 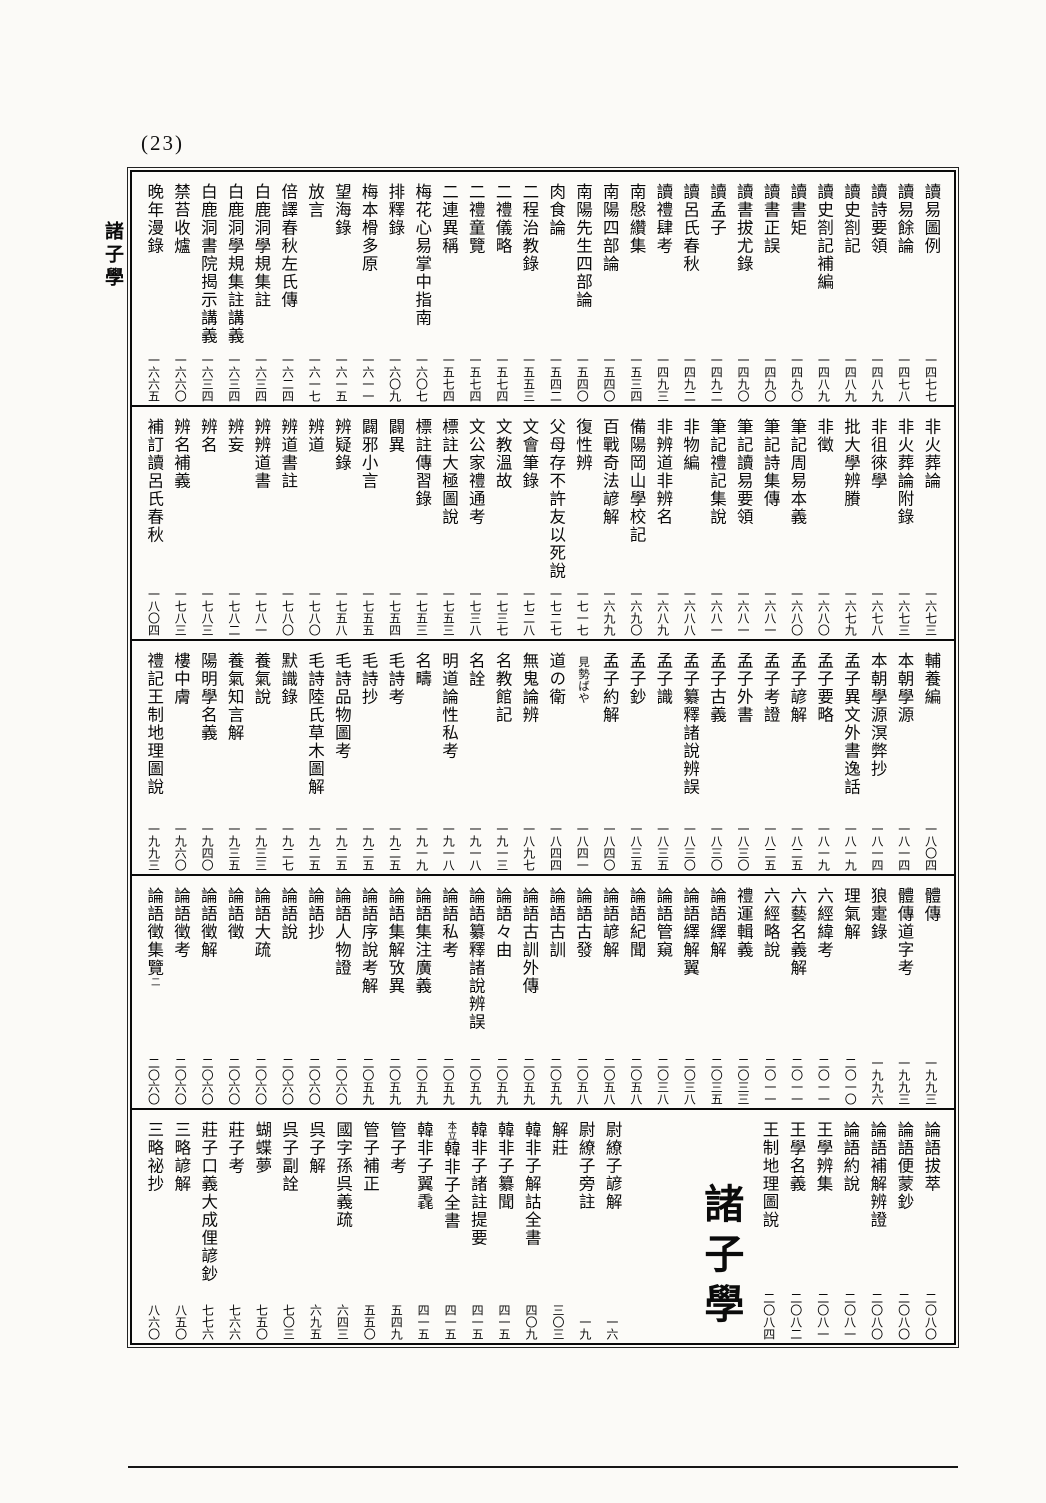 What do you see at coordinates (662, 526) in the screenshot?
I see `entry-column: 非辨道非辨名 一六八九` at bounding box center [662, 526].